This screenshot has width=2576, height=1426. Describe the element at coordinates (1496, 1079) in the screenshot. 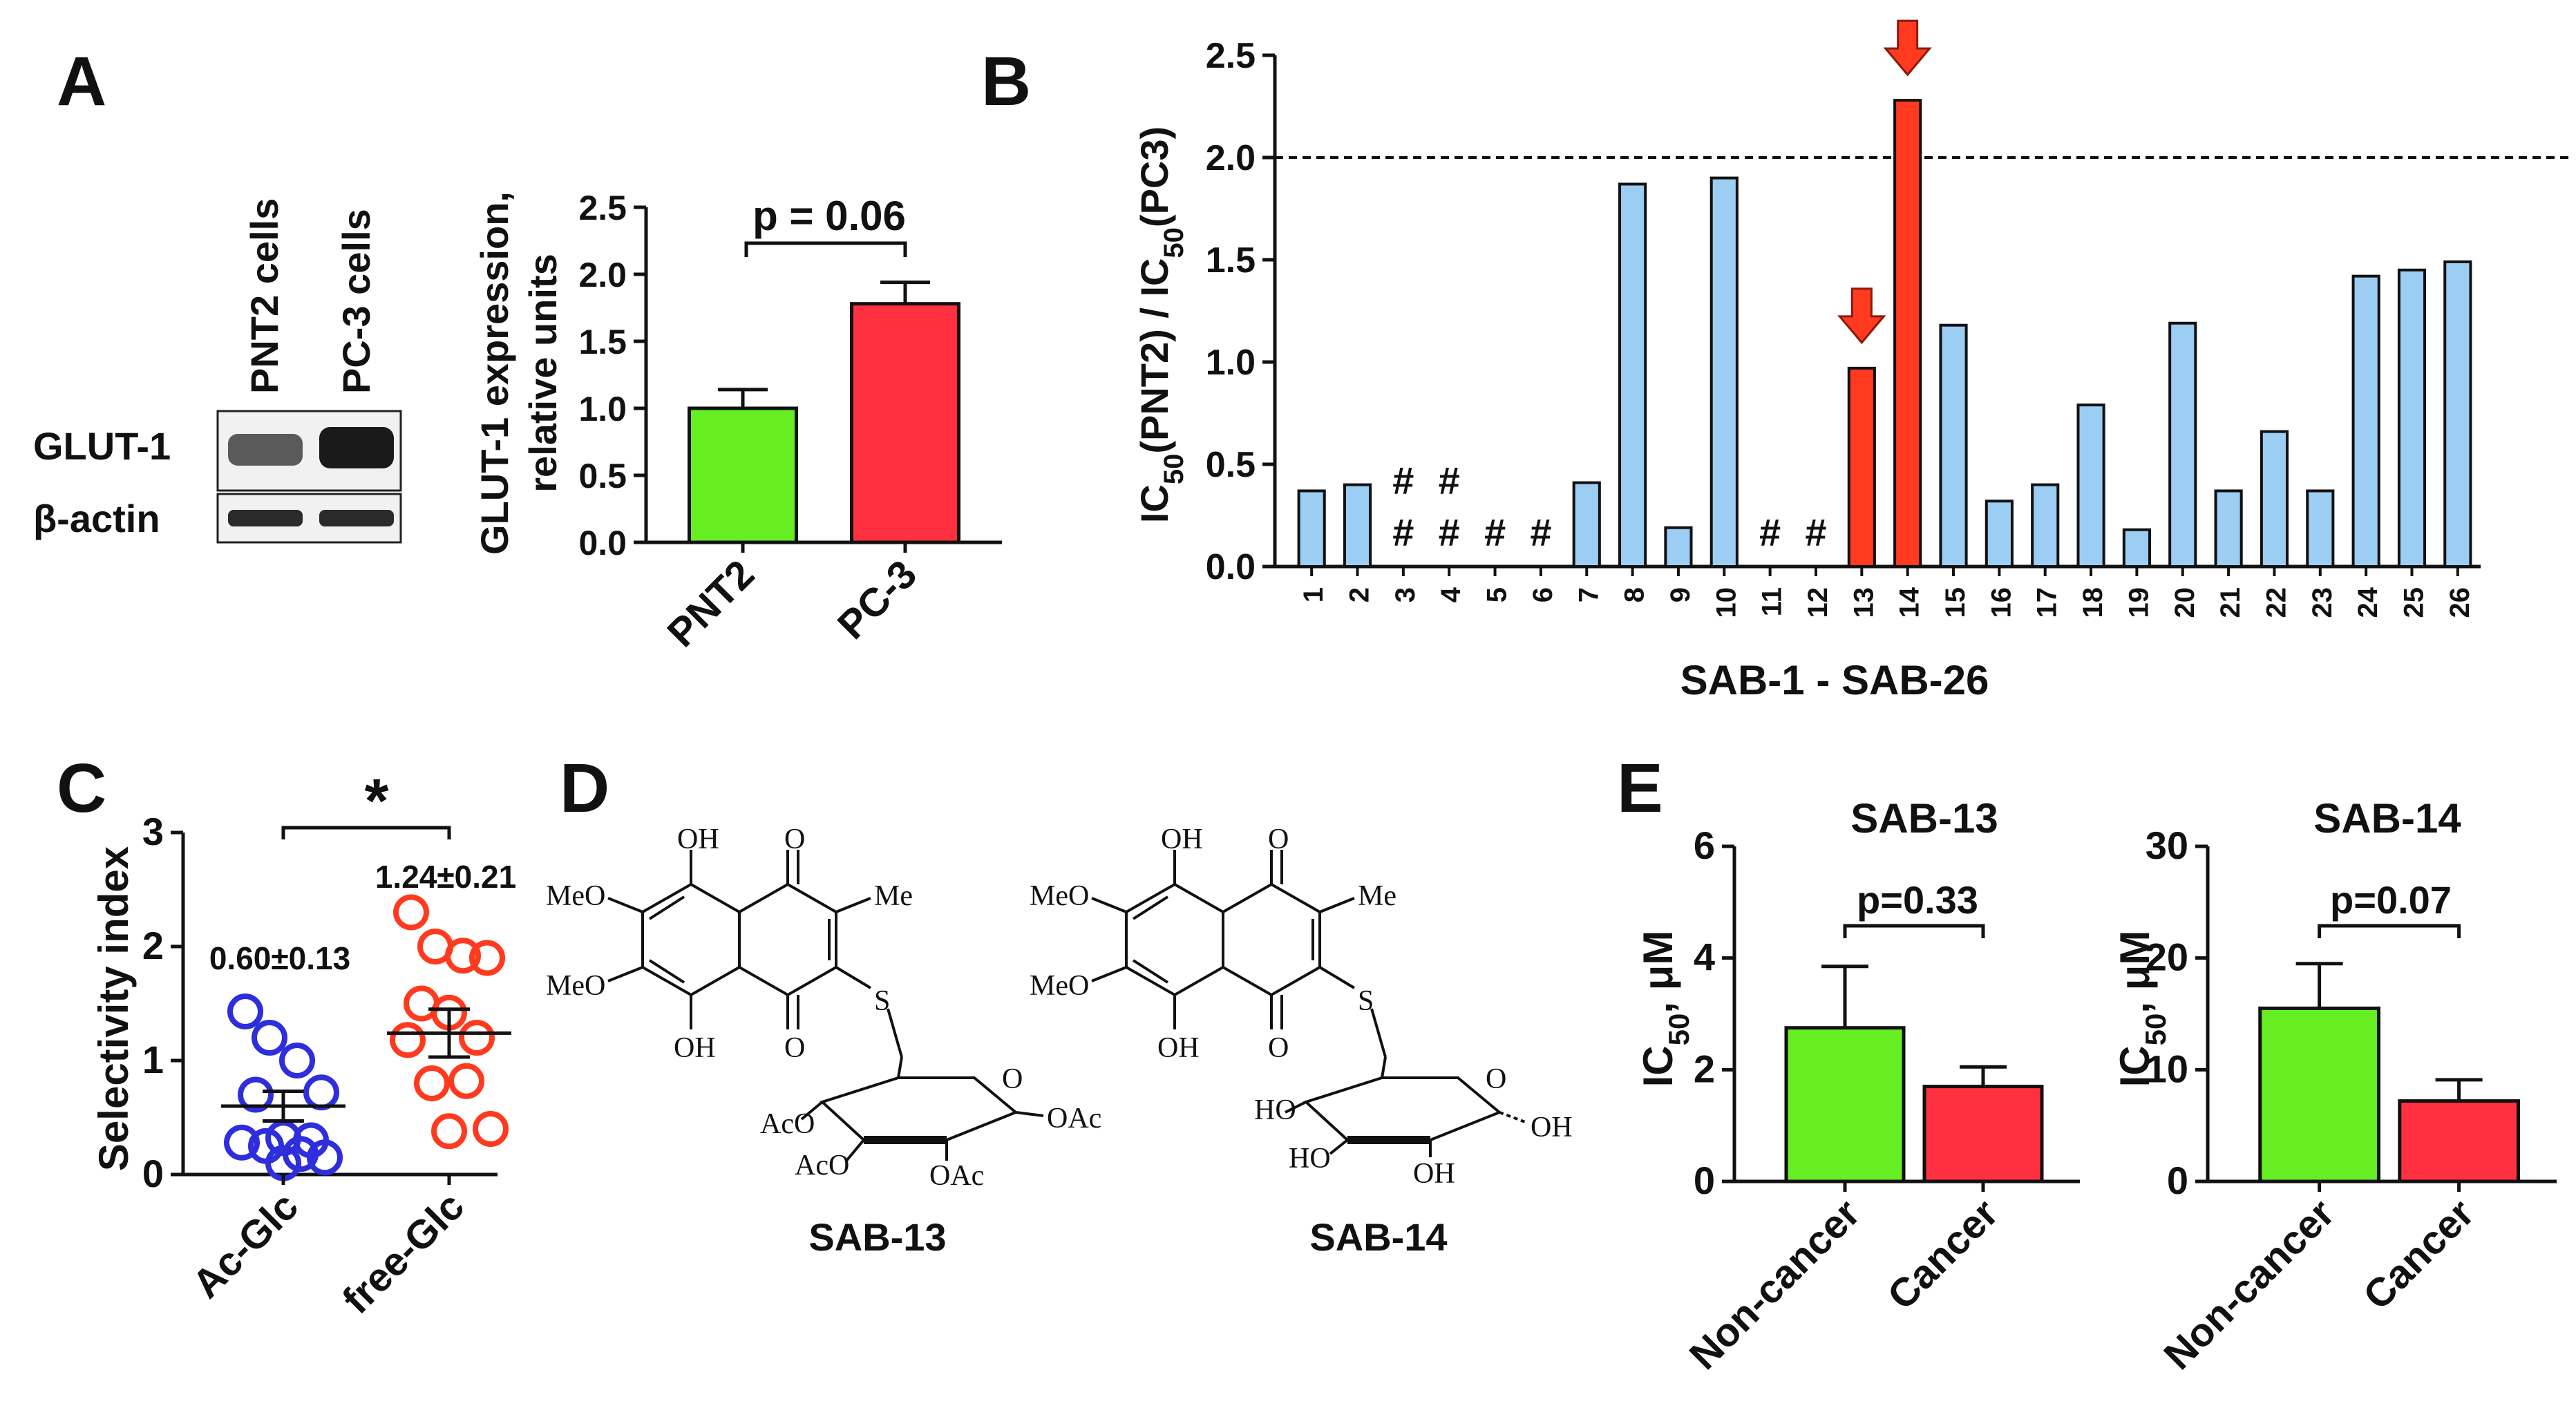

I see `sab14-ring-o: O` at that location.